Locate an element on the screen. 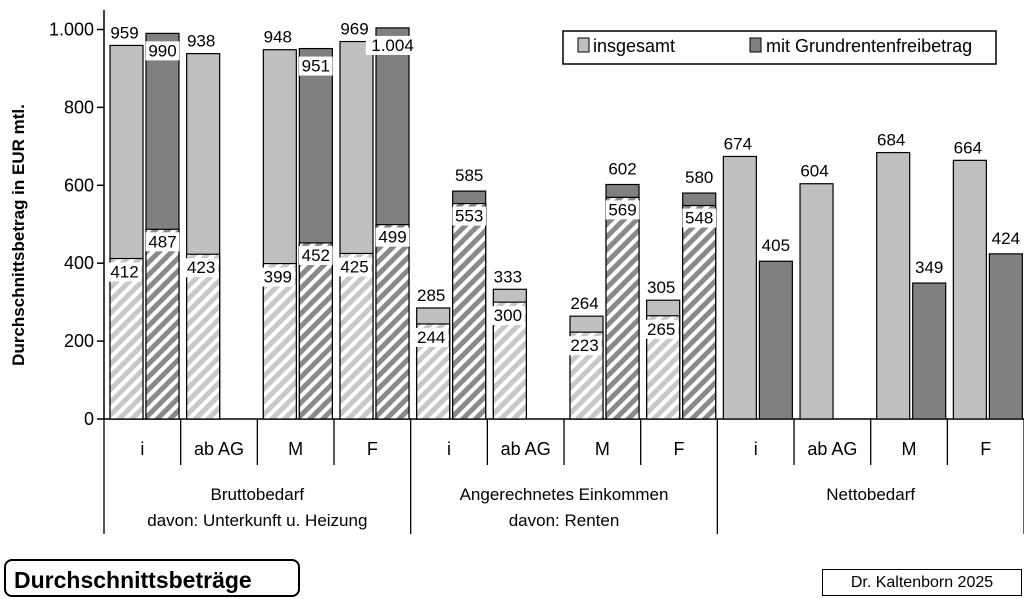  data-label-insgesamt: 285 is located at coordinates (431, 295).